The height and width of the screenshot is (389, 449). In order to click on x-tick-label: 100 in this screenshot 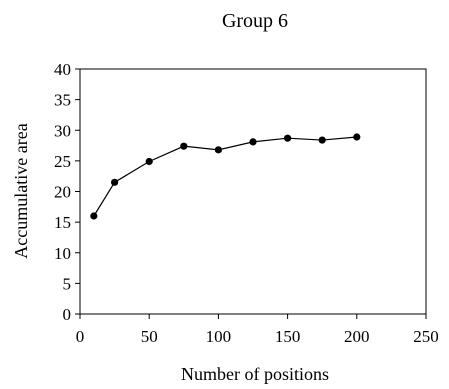, I will do `click(219, 336)`.